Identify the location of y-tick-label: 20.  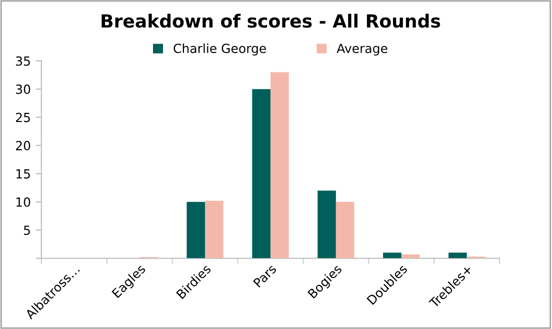
(23, 145).